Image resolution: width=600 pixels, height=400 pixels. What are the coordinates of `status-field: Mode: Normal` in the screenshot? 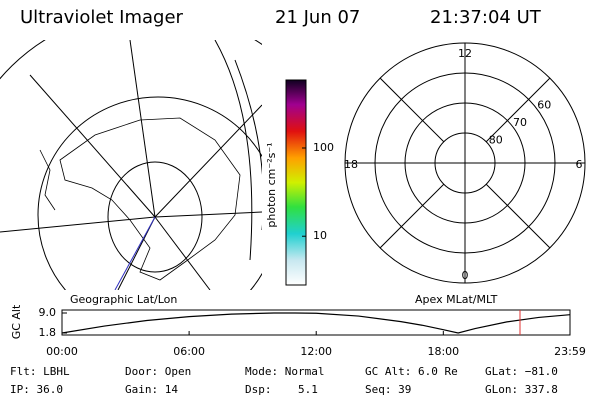 It's located at (284, 371).